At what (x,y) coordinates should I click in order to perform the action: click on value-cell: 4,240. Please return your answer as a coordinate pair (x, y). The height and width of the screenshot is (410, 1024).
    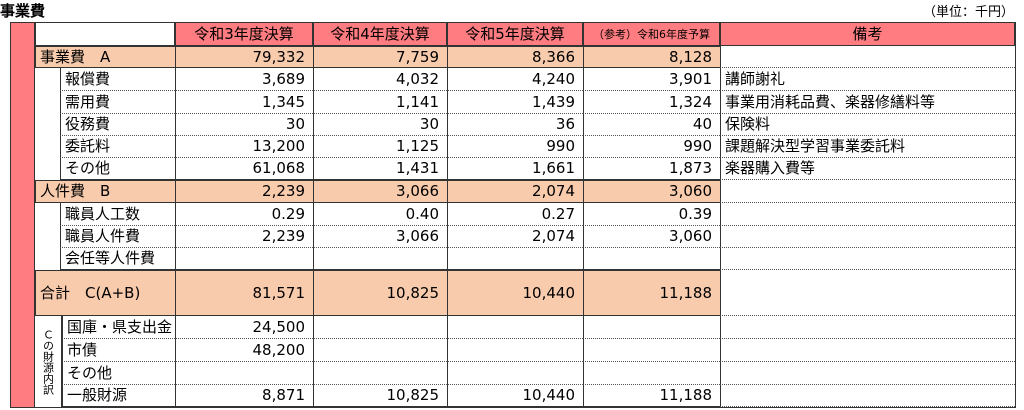
    Looking at the image, I should click on (515, 79).